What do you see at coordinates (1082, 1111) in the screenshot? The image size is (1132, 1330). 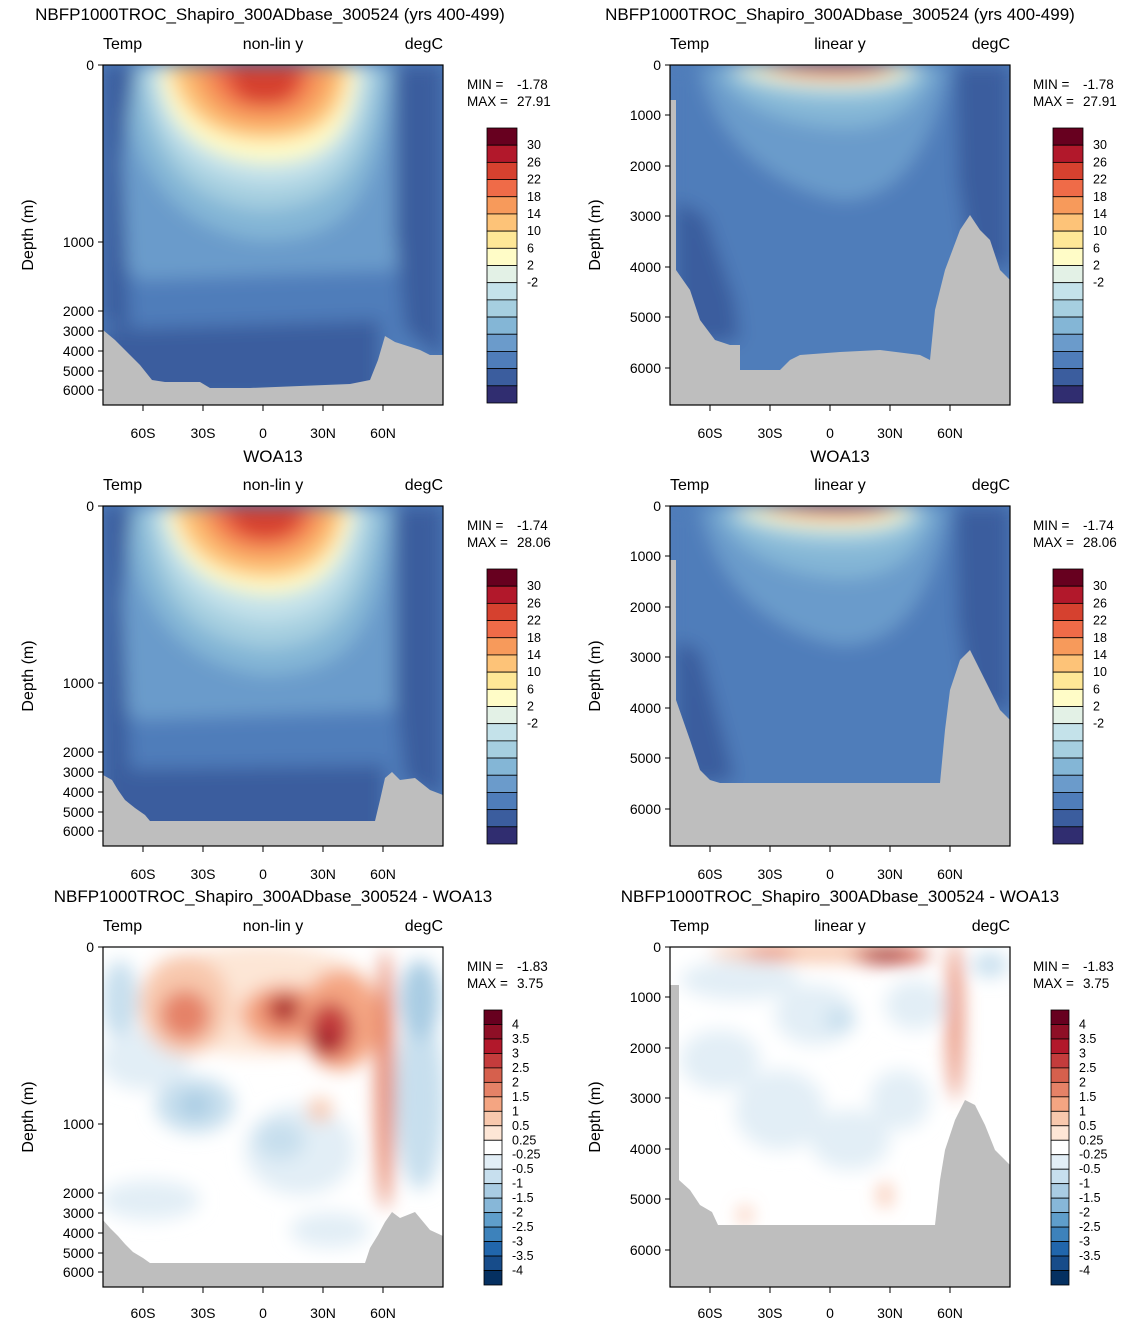 I see `colorbar-label: 1` at bounding box center [1082, 1111].